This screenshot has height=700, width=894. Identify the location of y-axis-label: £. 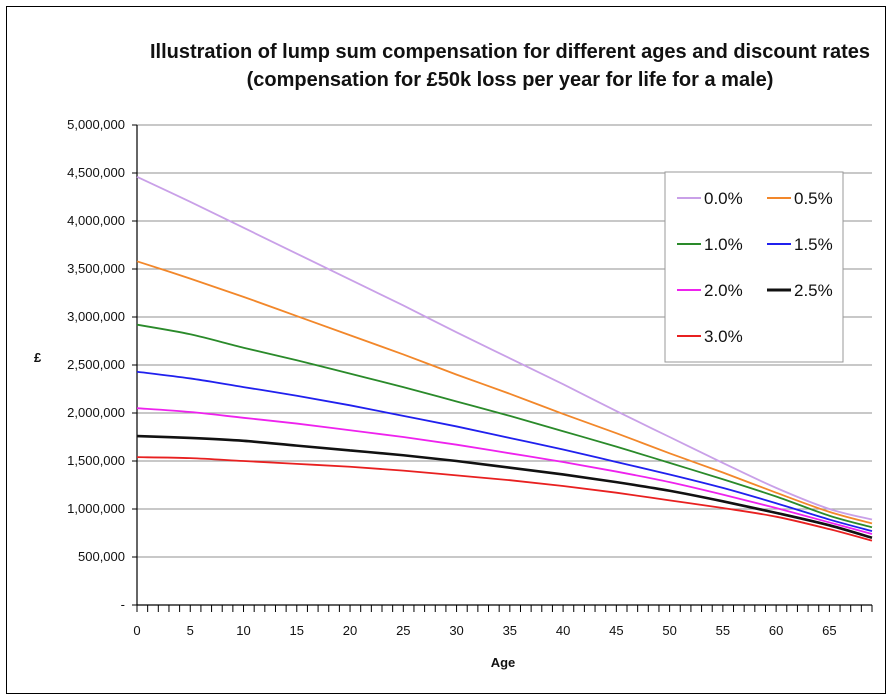
(38, 357).